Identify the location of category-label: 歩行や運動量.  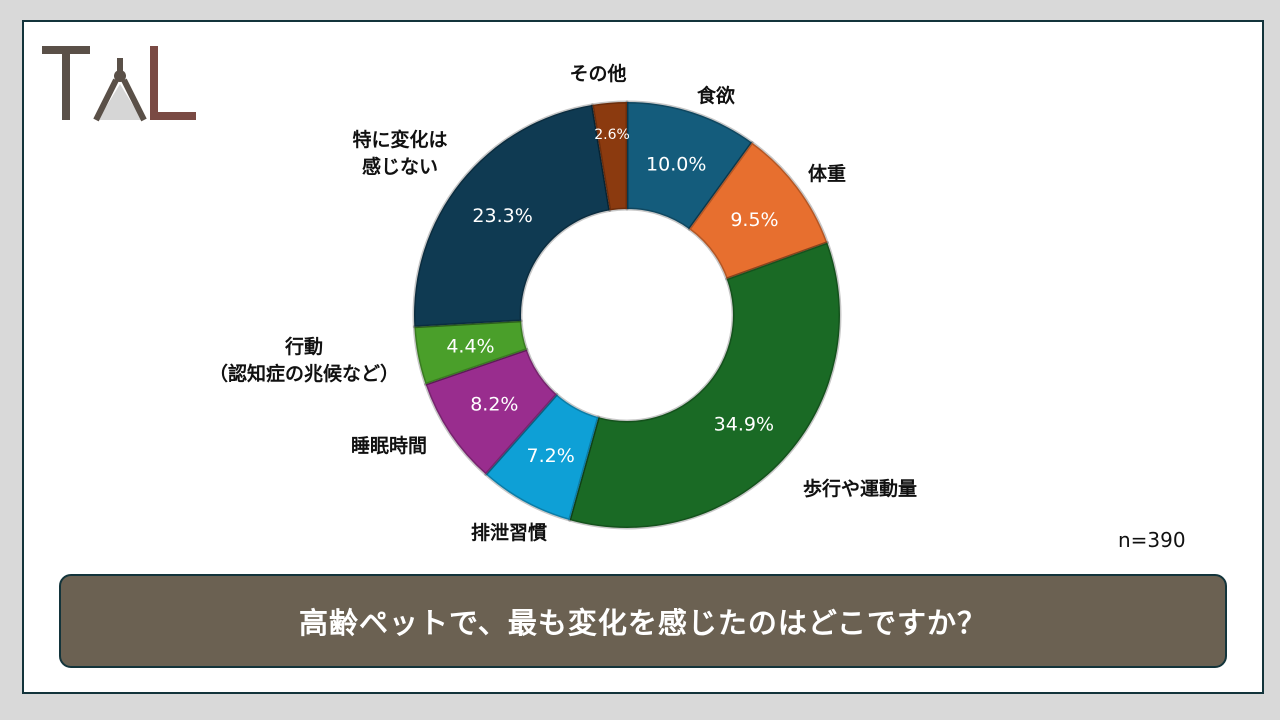
(860, 488).